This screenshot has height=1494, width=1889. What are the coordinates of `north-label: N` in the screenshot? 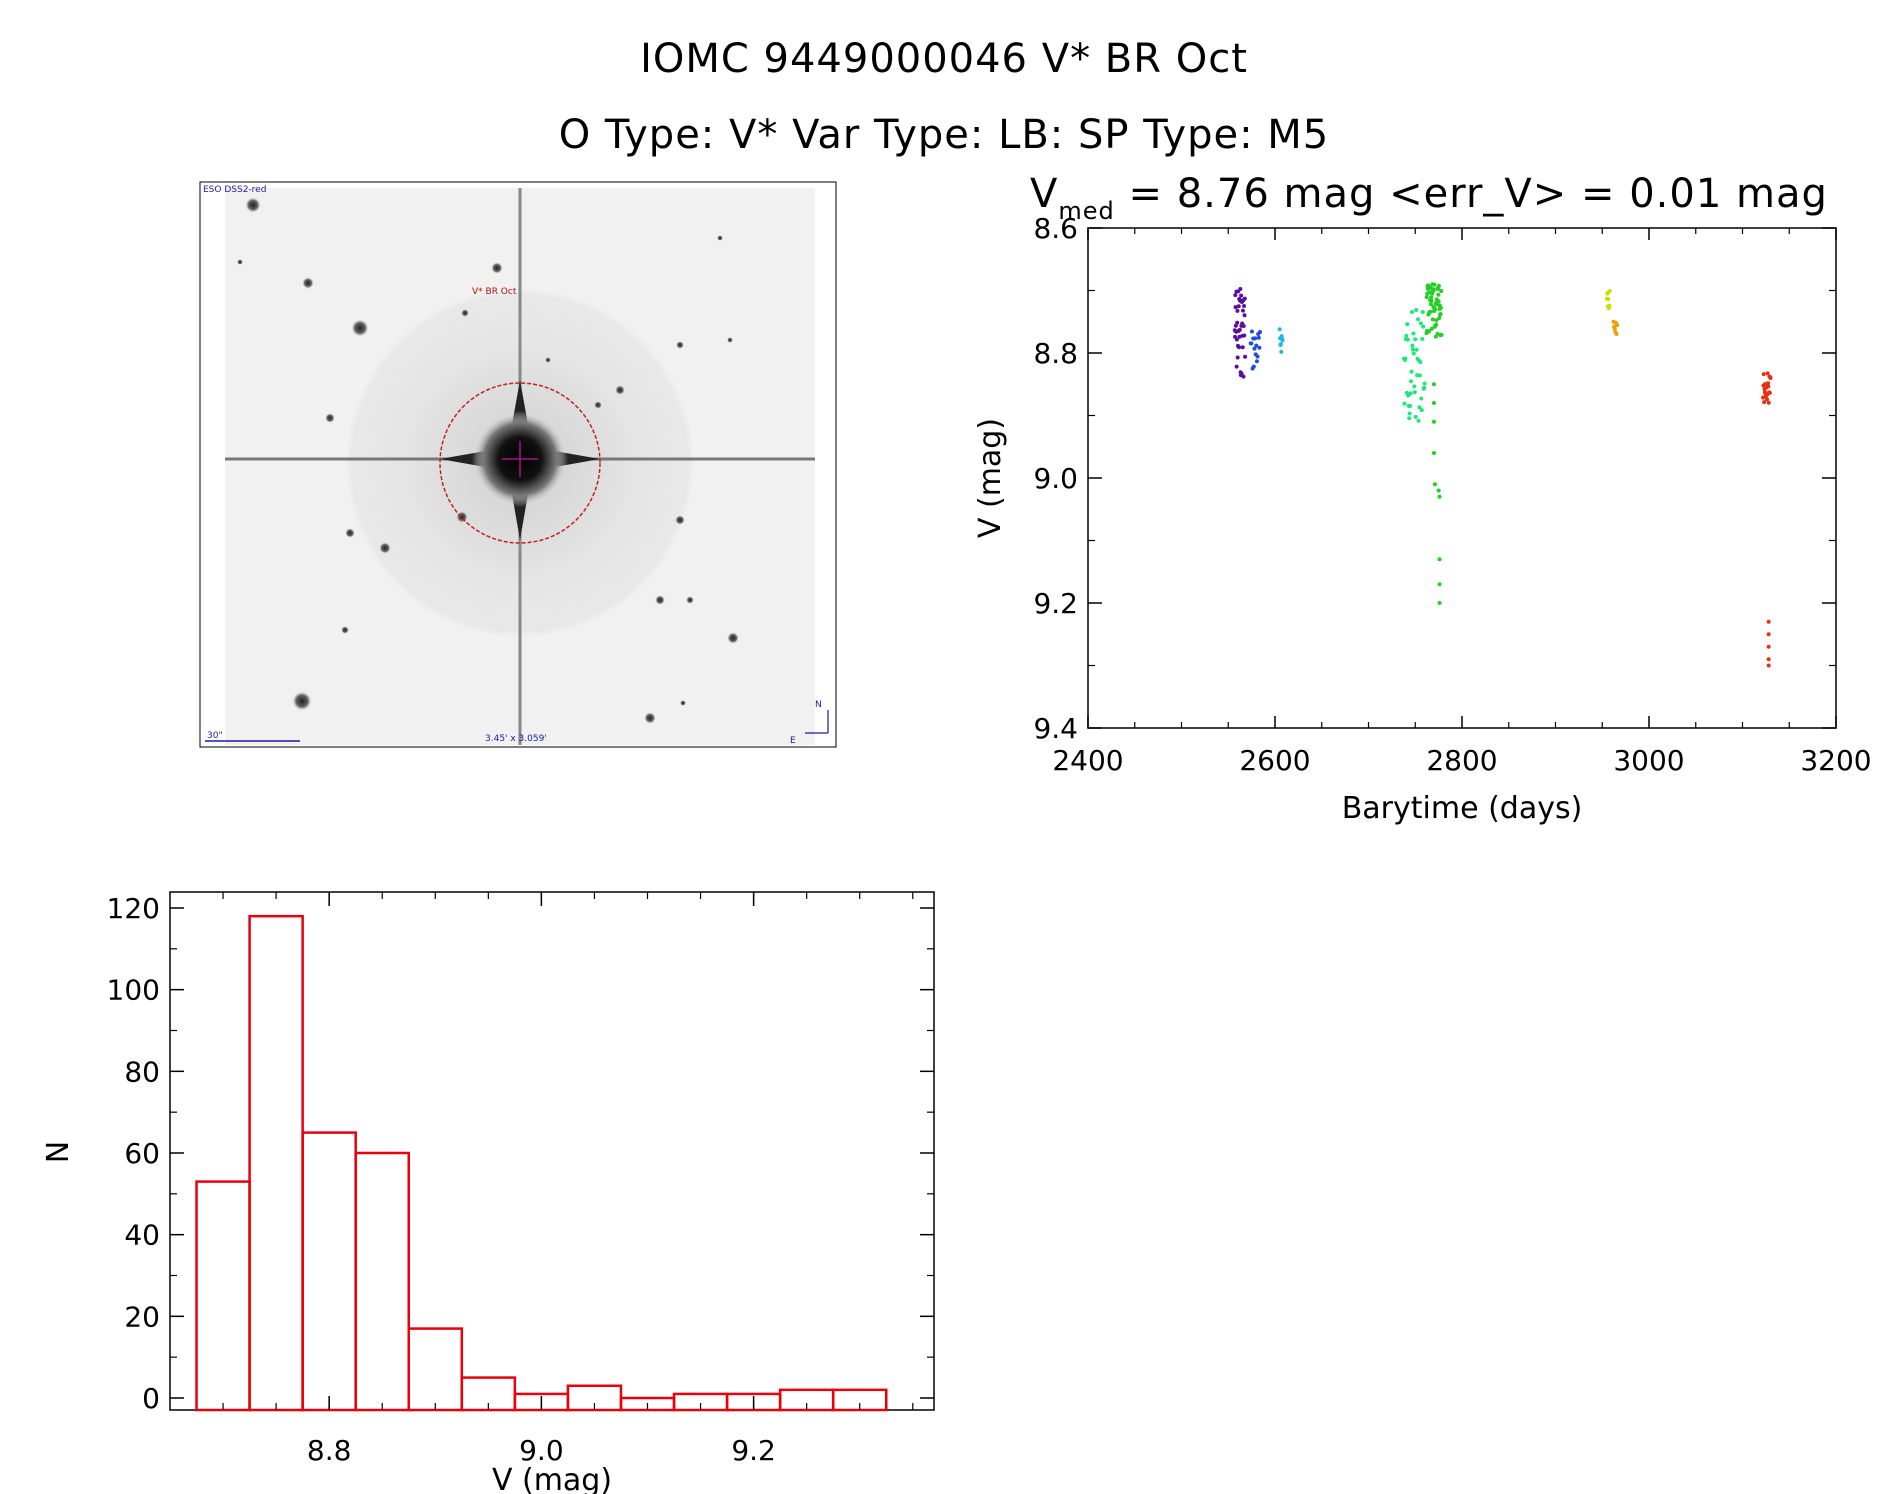 It's located at (818, 705).